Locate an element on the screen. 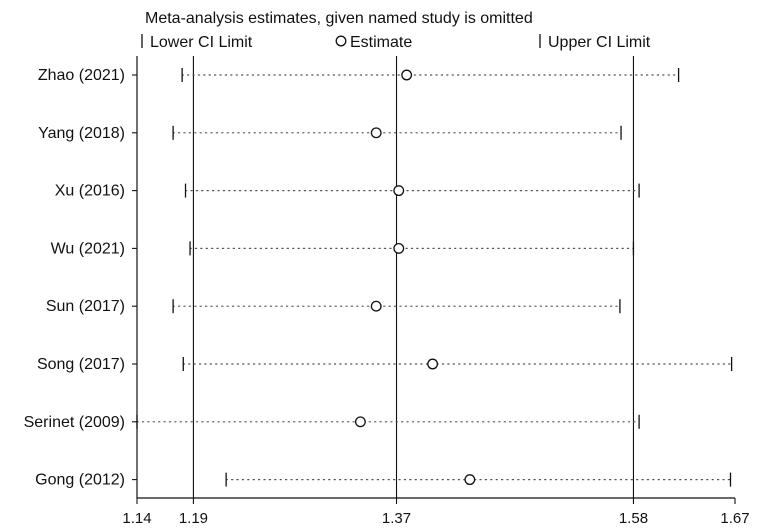 The width and height of the screenshot is (765, 532). study-label-6: Serinet (2009) is located at coordinates (74, 422).